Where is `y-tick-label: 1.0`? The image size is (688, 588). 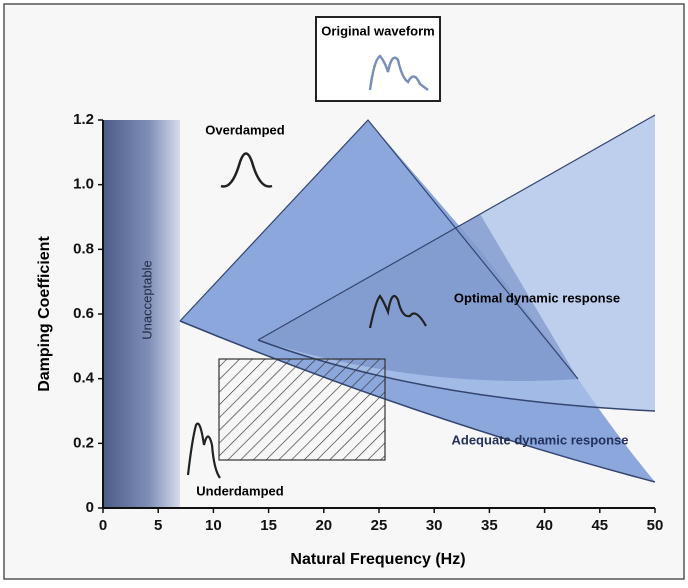 y-tick-label: 1.0 is located at coordinates (83, 184).